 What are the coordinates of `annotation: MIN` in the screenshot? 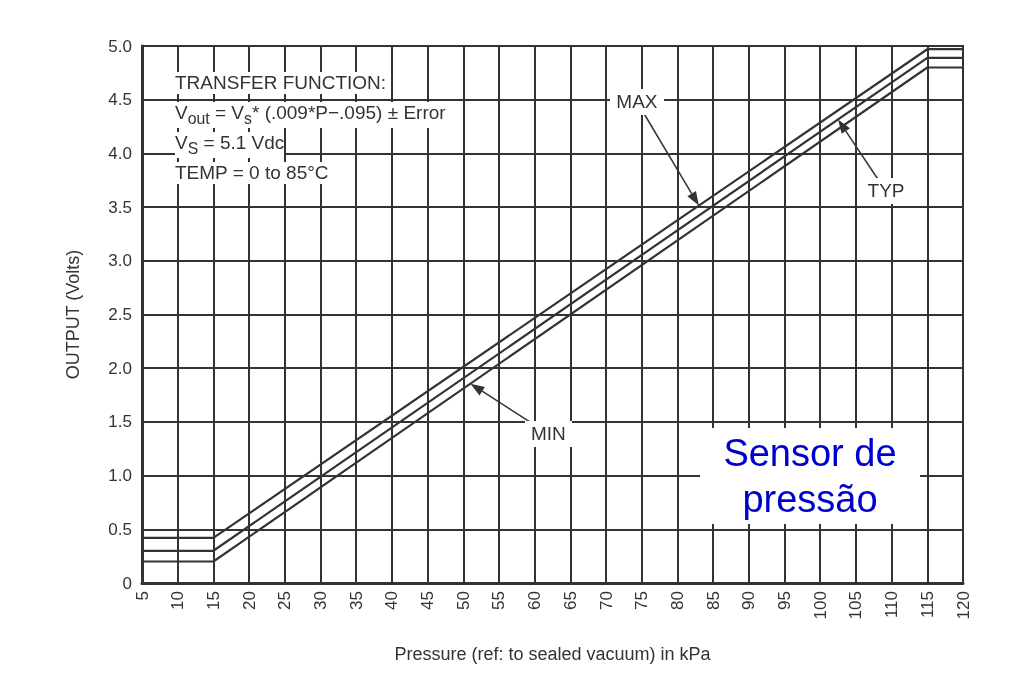 It's located at (548, 433).